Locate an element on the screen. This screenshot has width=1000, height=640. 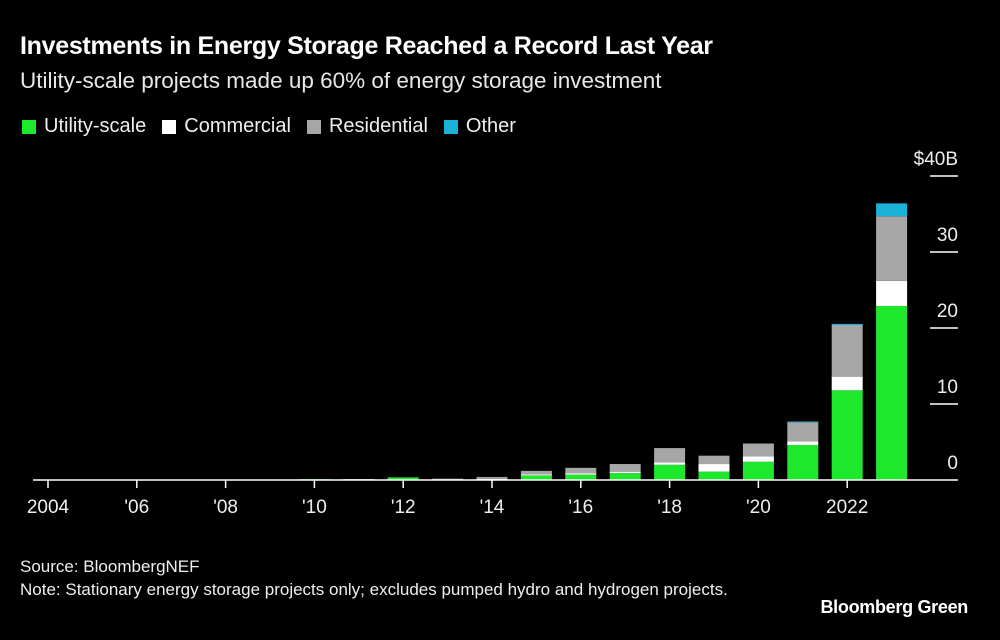
bar-commercial-2021 is located at coordinates (803, 443).